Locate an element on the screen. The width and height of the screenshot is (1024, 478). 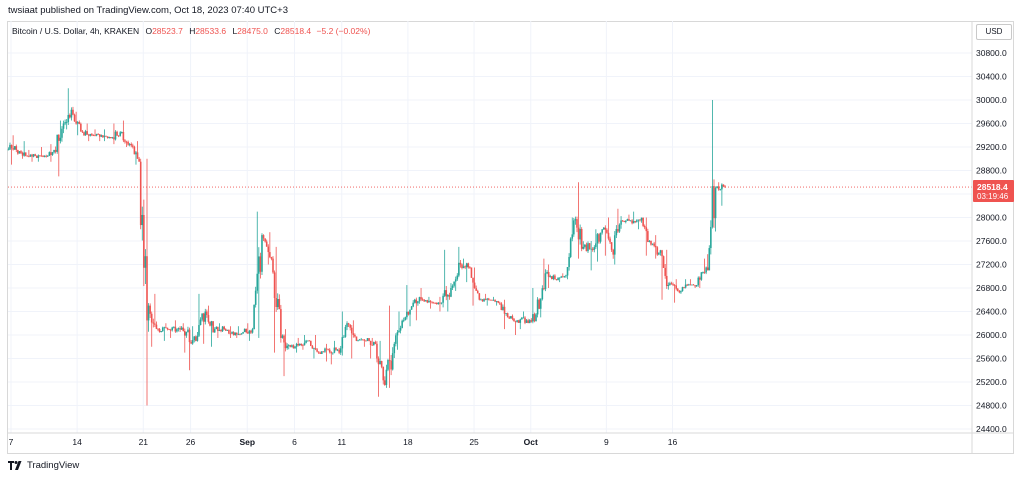
price-tick-label: 30000.0 is located at coordinates (991, 100).